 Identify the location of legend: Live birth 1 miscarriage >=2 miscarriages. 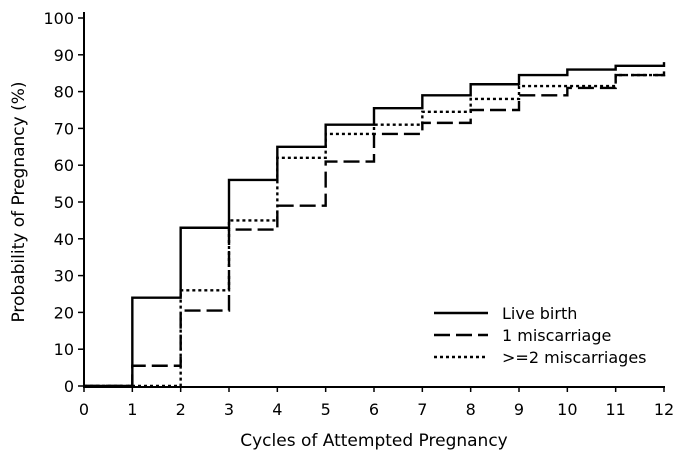
(540, 335).